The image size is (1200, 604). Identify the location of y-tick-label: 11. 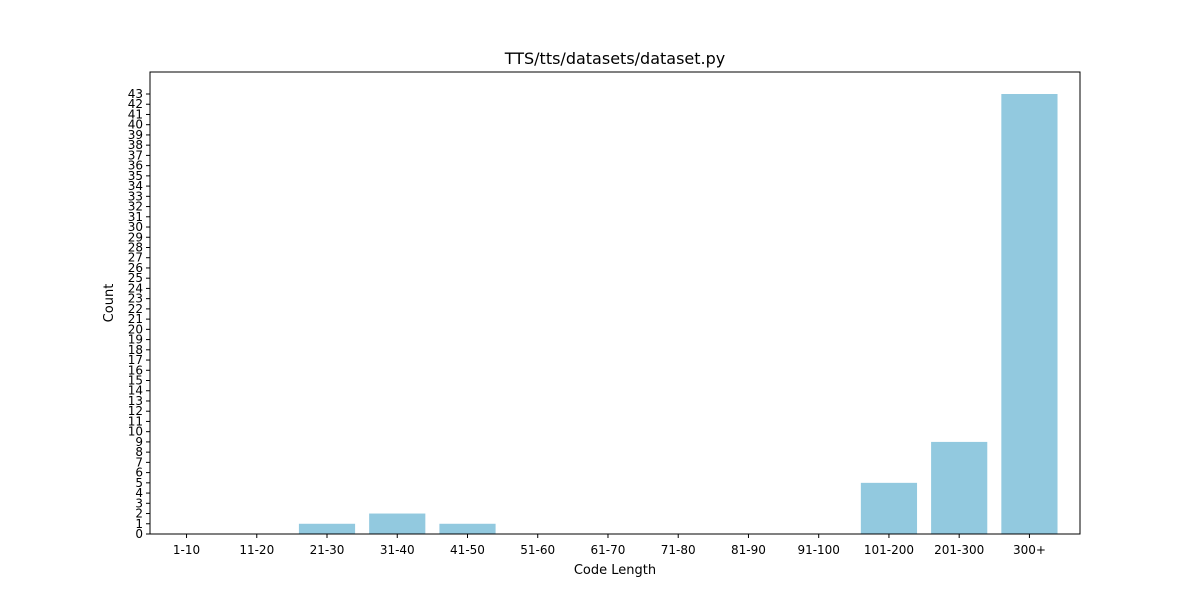
(135, 421).